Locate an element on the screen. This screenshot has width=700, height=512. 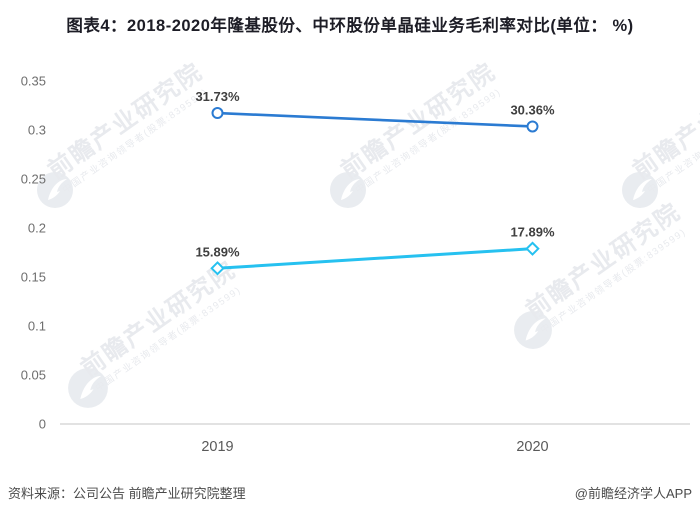
credit-note: @前瞻经济学人APP is located at coordinates (633, 493).